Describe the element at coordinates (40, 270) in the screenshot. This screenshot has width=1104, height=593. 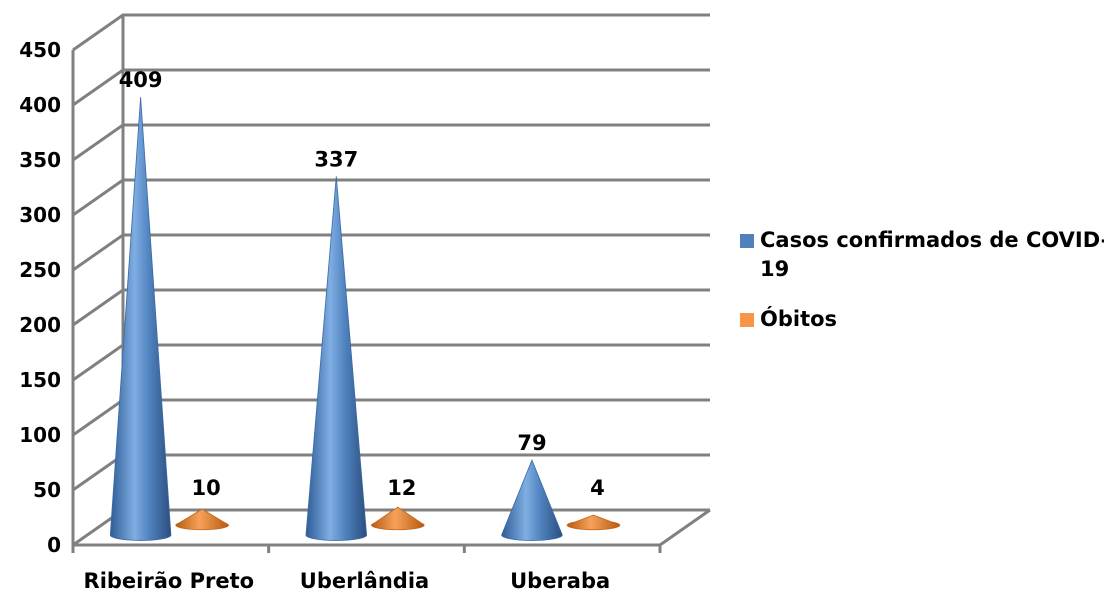
I see `y-tick-label: 250` at that location.